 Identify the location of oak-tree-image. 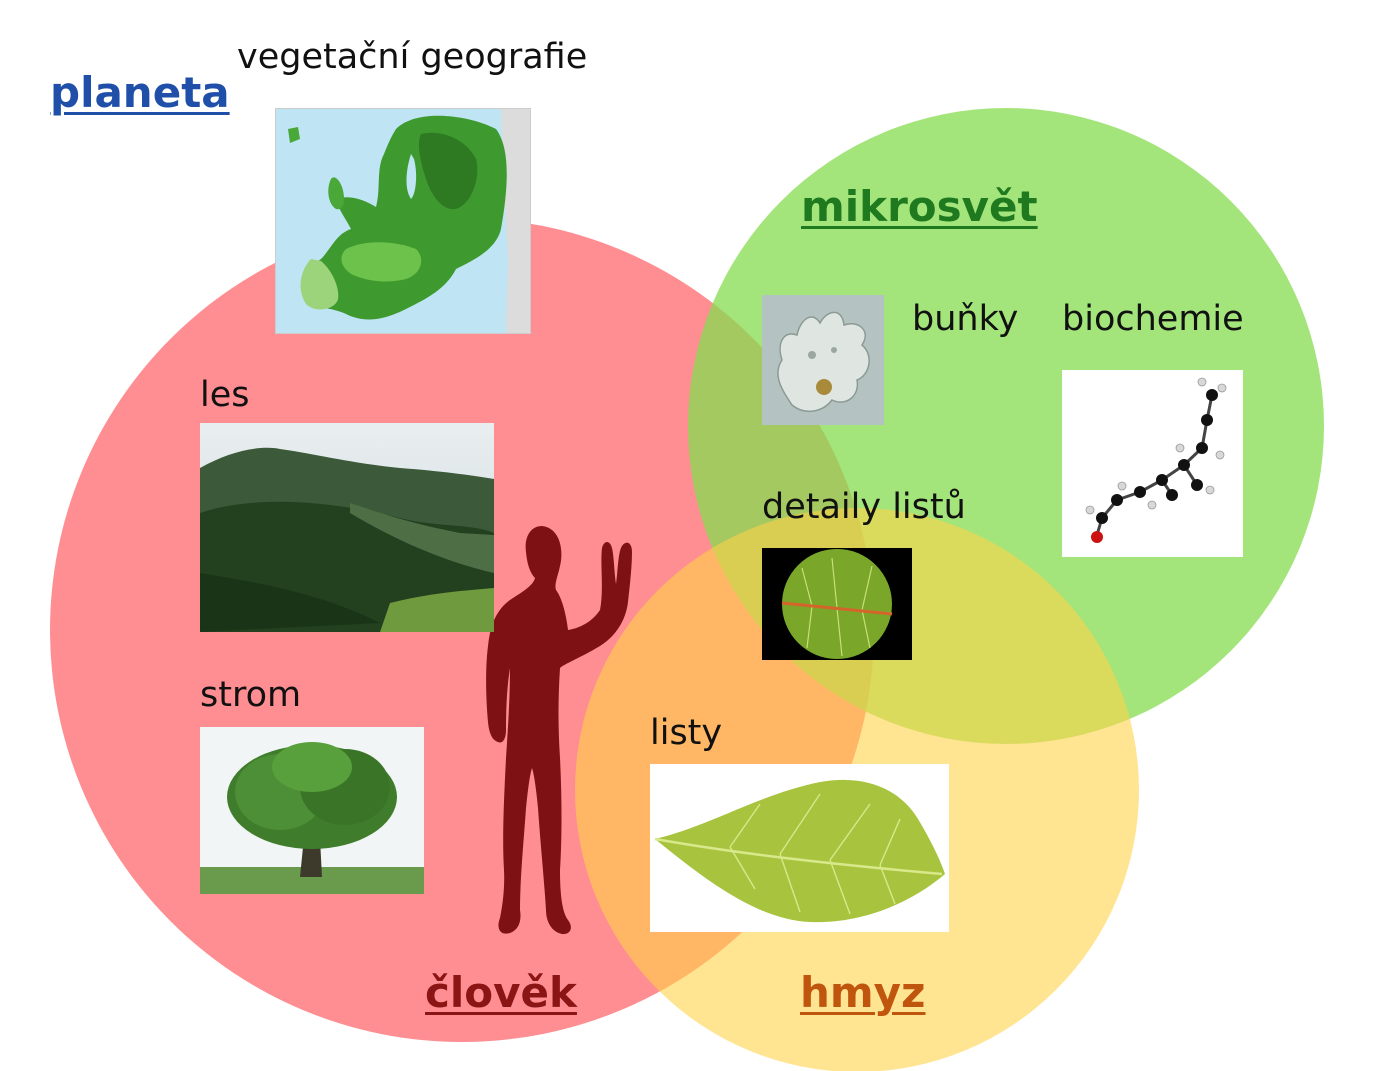
(312, 810).